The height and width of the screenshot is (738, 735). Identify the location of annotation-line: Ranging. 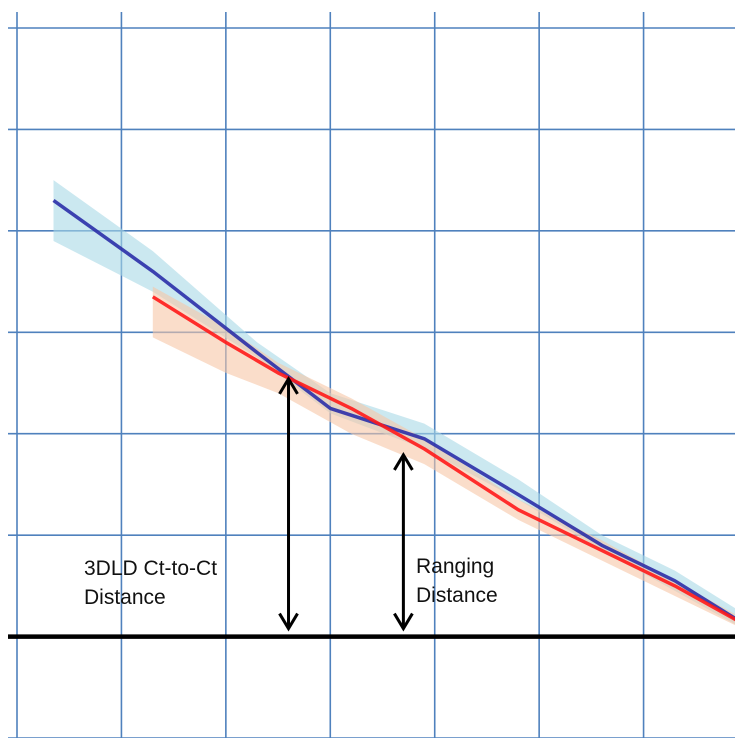
(457, 566).